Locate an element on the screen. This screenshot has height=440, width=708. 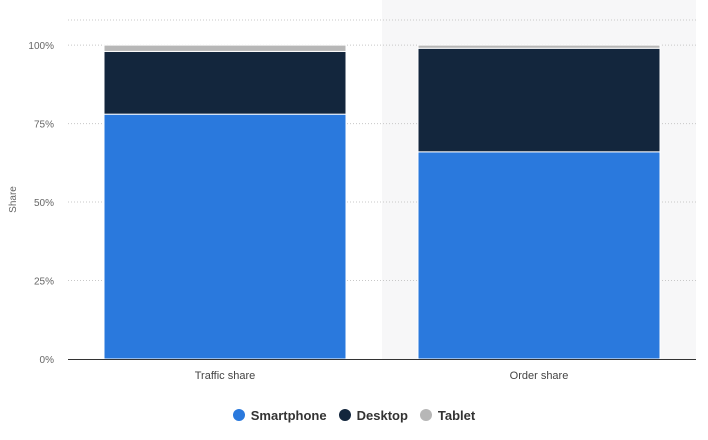
y-tick-label: 0% is located at coordinates (47, 360).